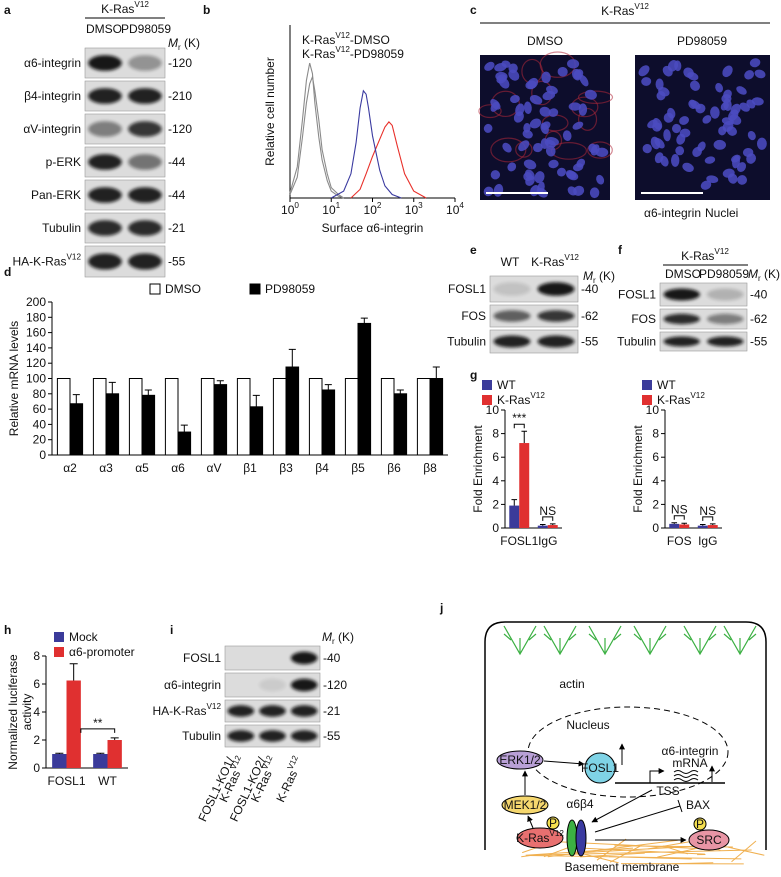 This screenshot has height=877, width=781. What do you see at coordinates (625, 735) in the screenshot?
I see `cell-outline` at bounding box center [625, 735].